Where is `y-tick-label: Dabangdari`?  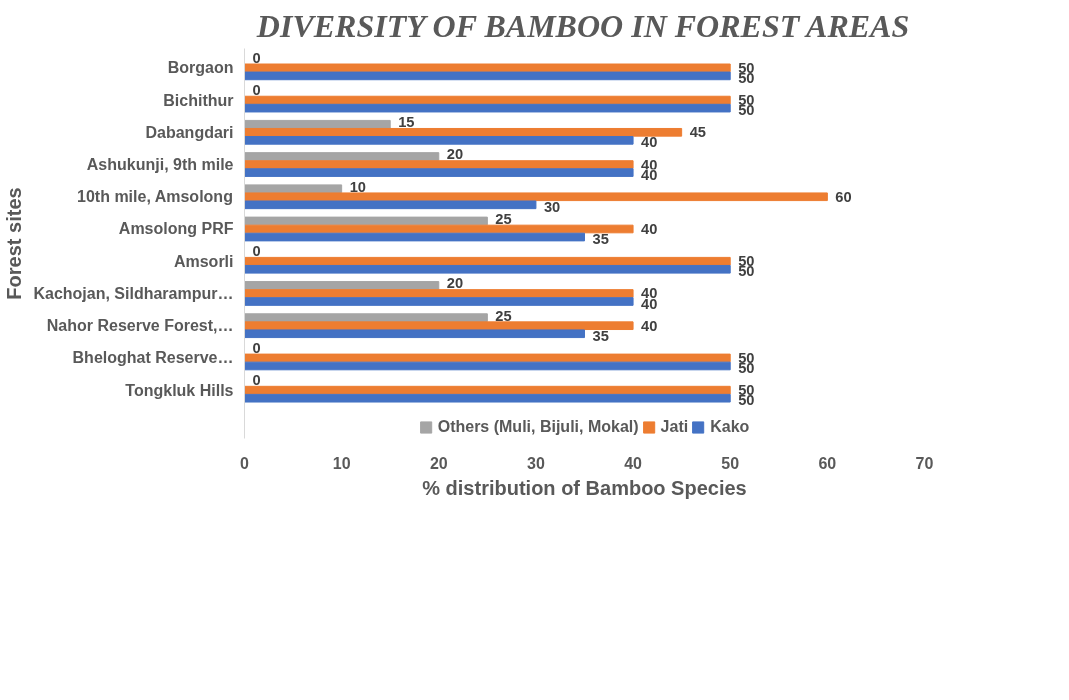 y-tick-label: Dabangdari is located at coordinates (189, 132).